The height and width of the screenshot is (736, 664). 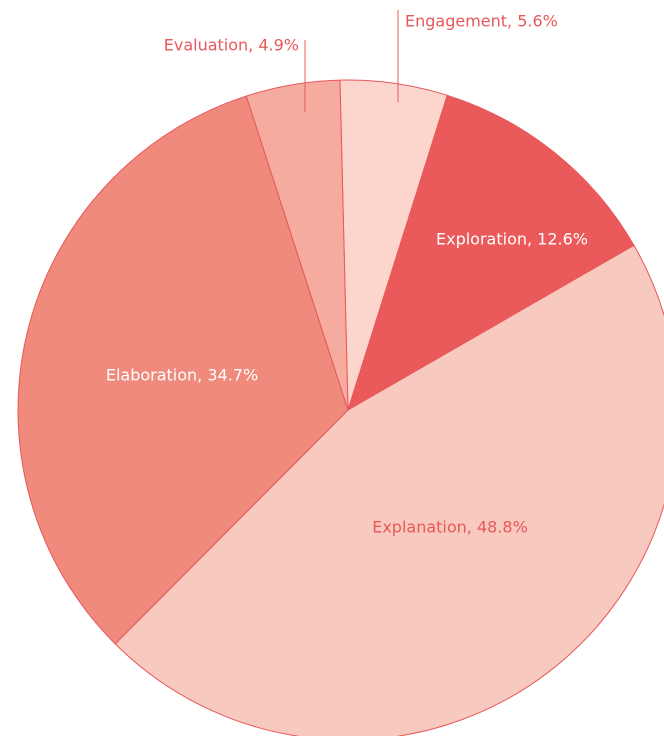 What do you see at coordinates (512, 239) in the screenshot?
I see `slice-label: Exploration, 12.6%` at bounding box center [512, 239].